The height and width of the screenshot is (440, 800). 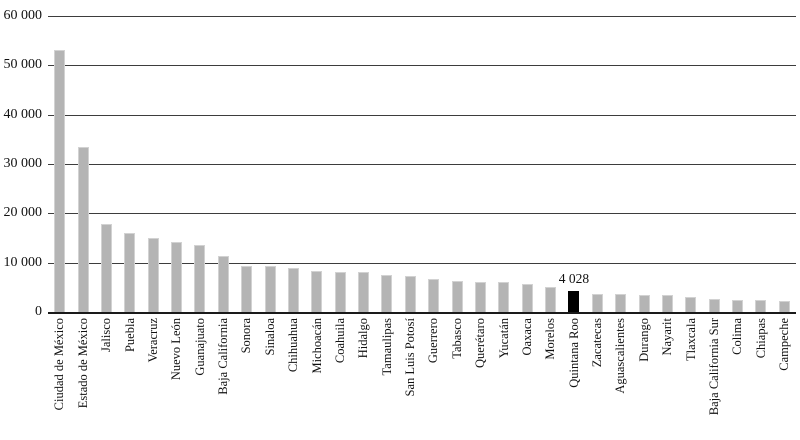 What do you see at coordinates (410, 357) in the screenshot?
I see `x-tick-label: San Luis Potosí` at bounding box center [410, 357].